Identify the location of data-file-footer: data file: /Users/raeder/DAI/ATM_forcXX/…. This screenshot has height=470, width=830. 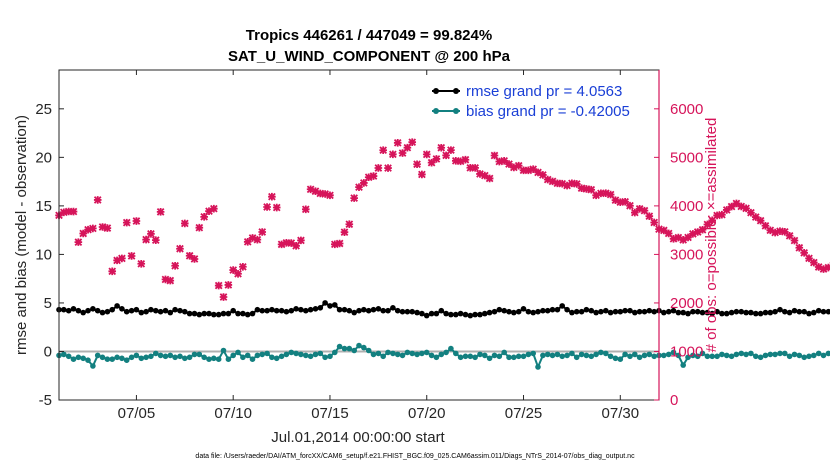
(415, 456).